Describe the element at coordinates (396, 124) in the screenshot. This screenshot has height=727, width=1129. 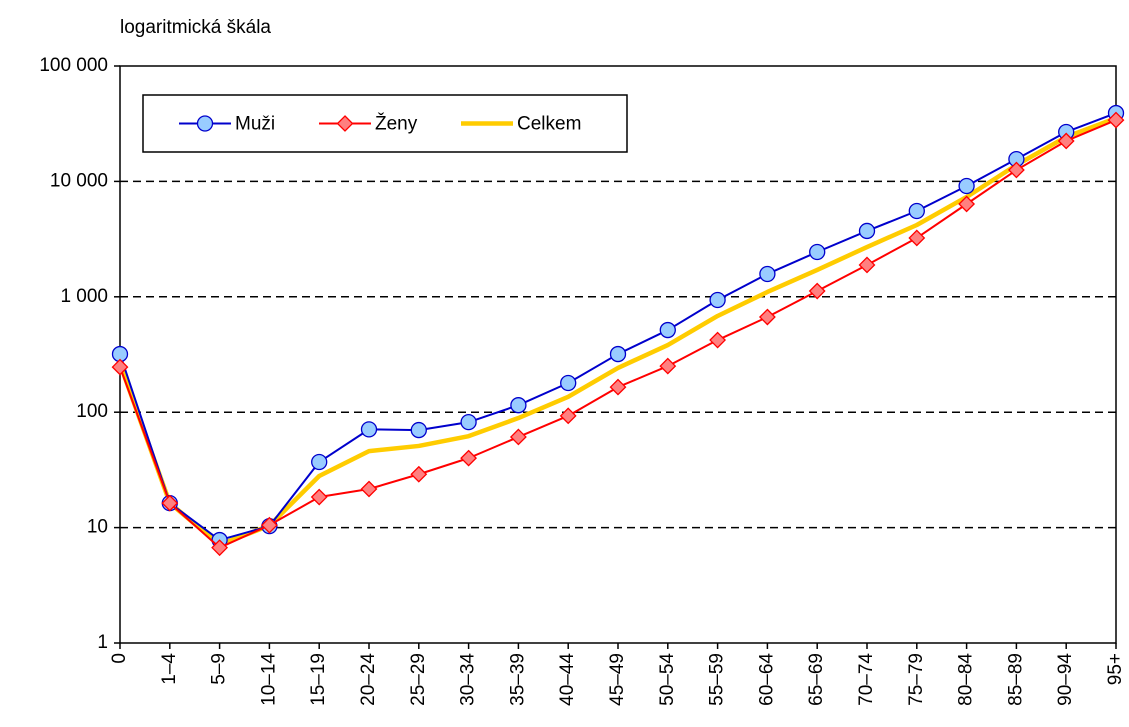
I see `legend-label: Ženy` at that location.